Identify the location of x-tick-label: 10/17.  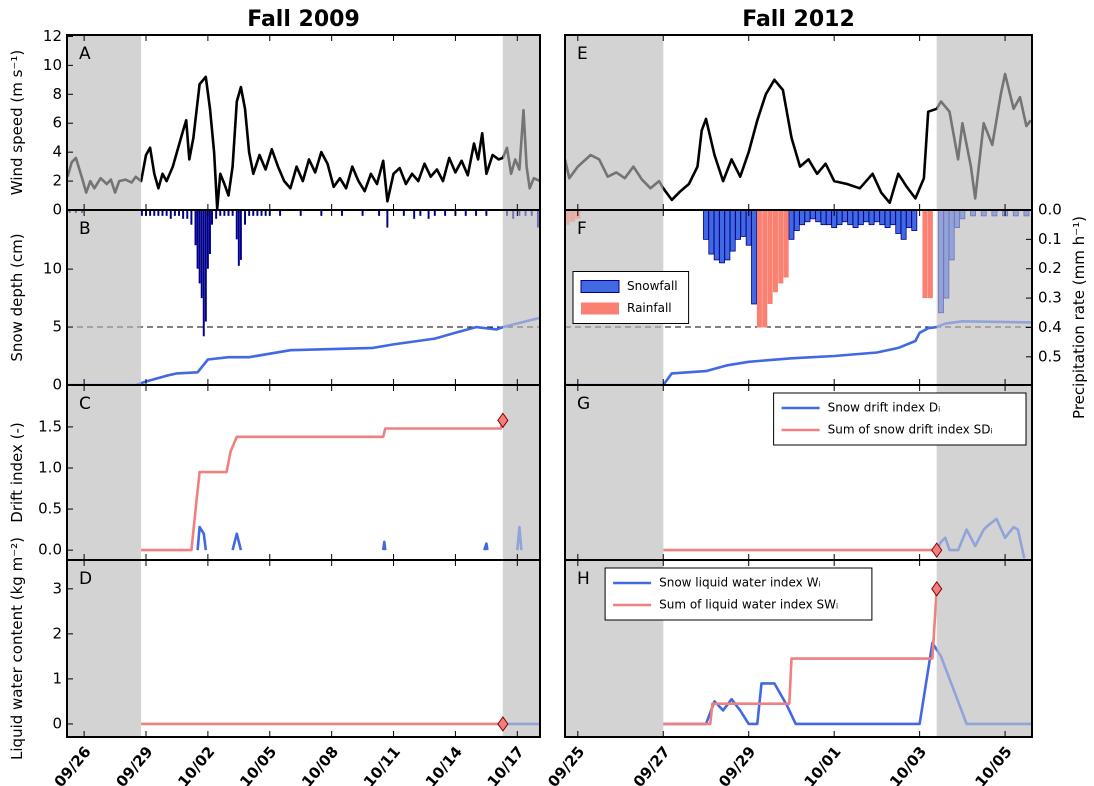
(506, 764).